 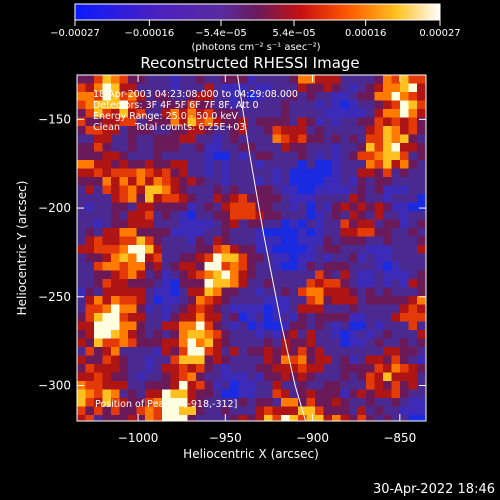 I want to click on colorbar-tick-label: −0.00027, so click(x=75, y=33).